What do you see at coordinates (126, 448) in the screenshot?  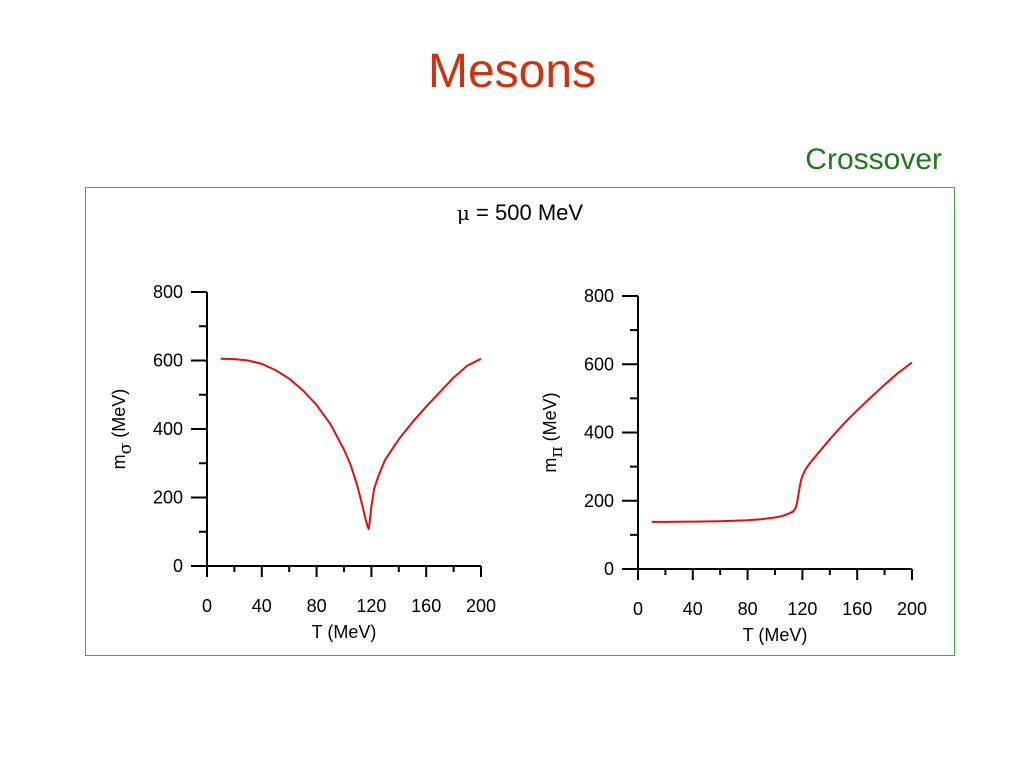 I see `y-axis-label-subscript: σ` at bounding box center [126, 448].